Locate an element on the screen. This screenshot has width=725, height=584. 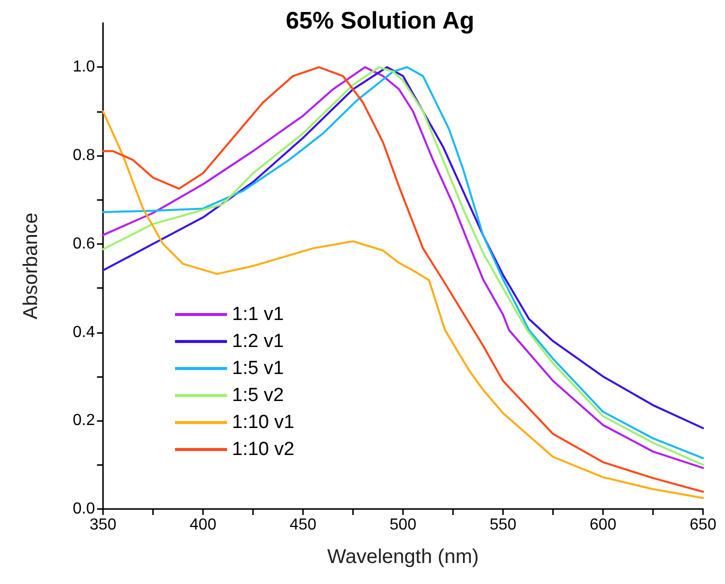
chart-title: 65% Solution Ag is located at coordinates (380, 21).